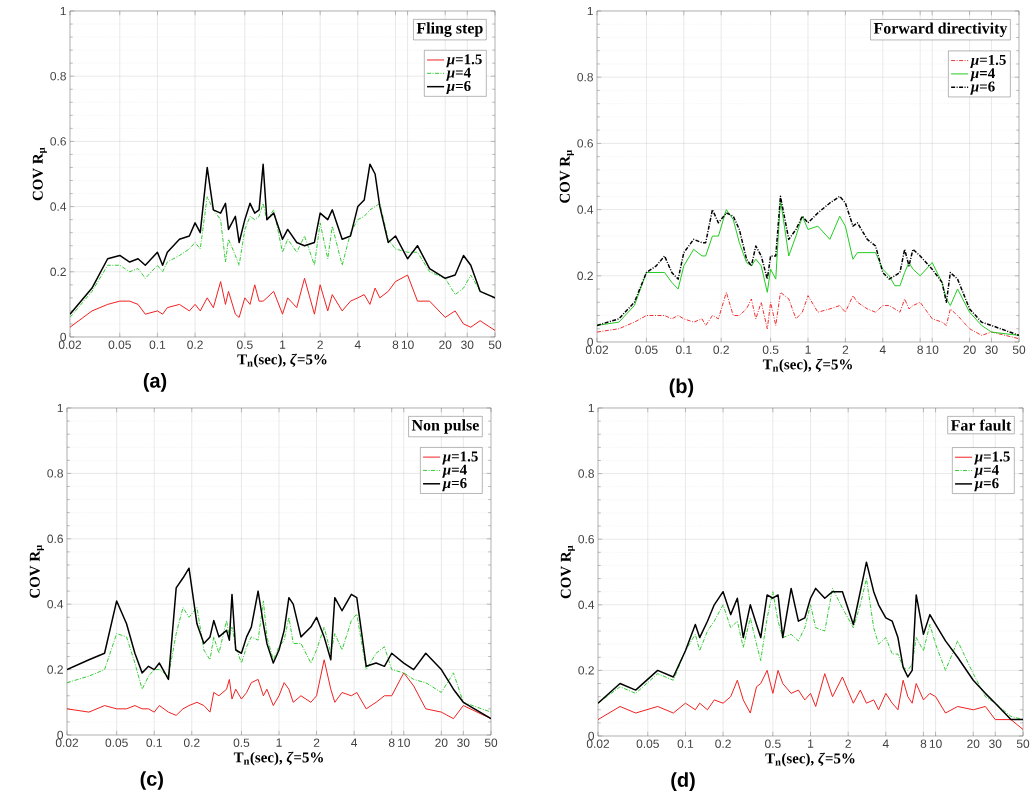 This screenshot has height=807, width=1033. Describe the element at coordinates (449, 29) in the screenshot. I see `legend-title: Fling step` at that location.